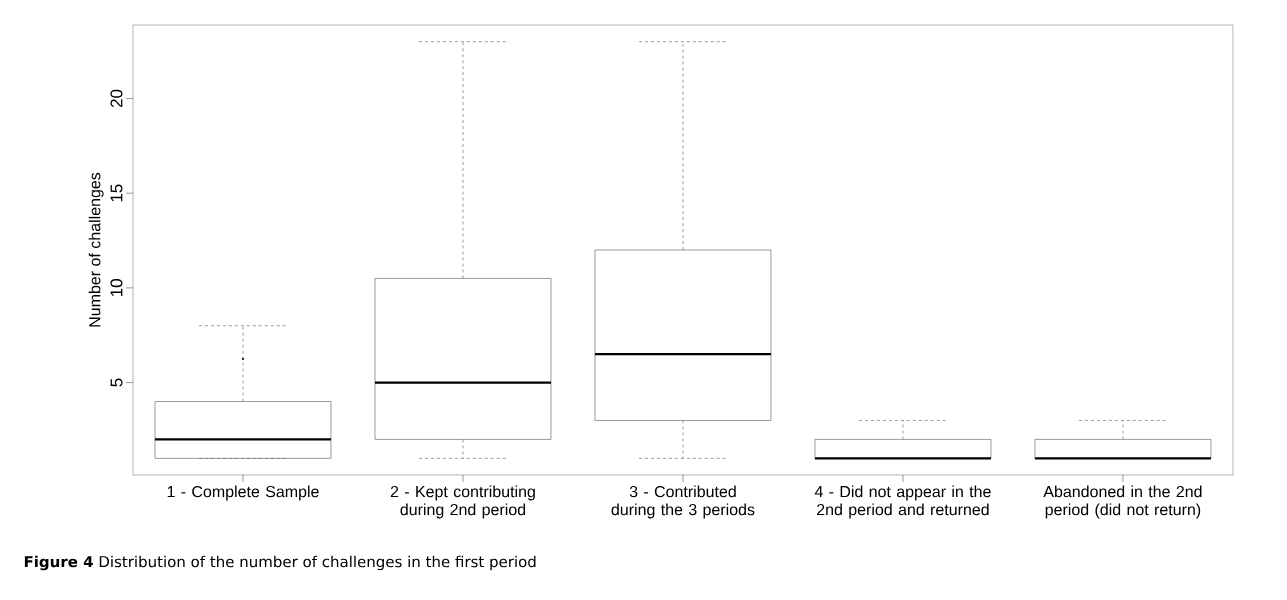 Image resolution: width=1287 pixels, height=600 pixels. I want to click on x-tick-label: 4 - Did not appear in the 2nd period and returned, so click(902, 502).